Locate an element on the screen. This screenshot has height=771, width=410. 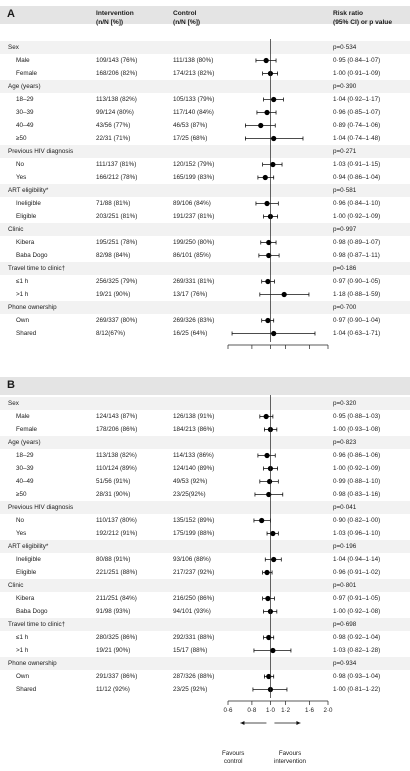
row-label: Female is located at coordinates (26, 429).